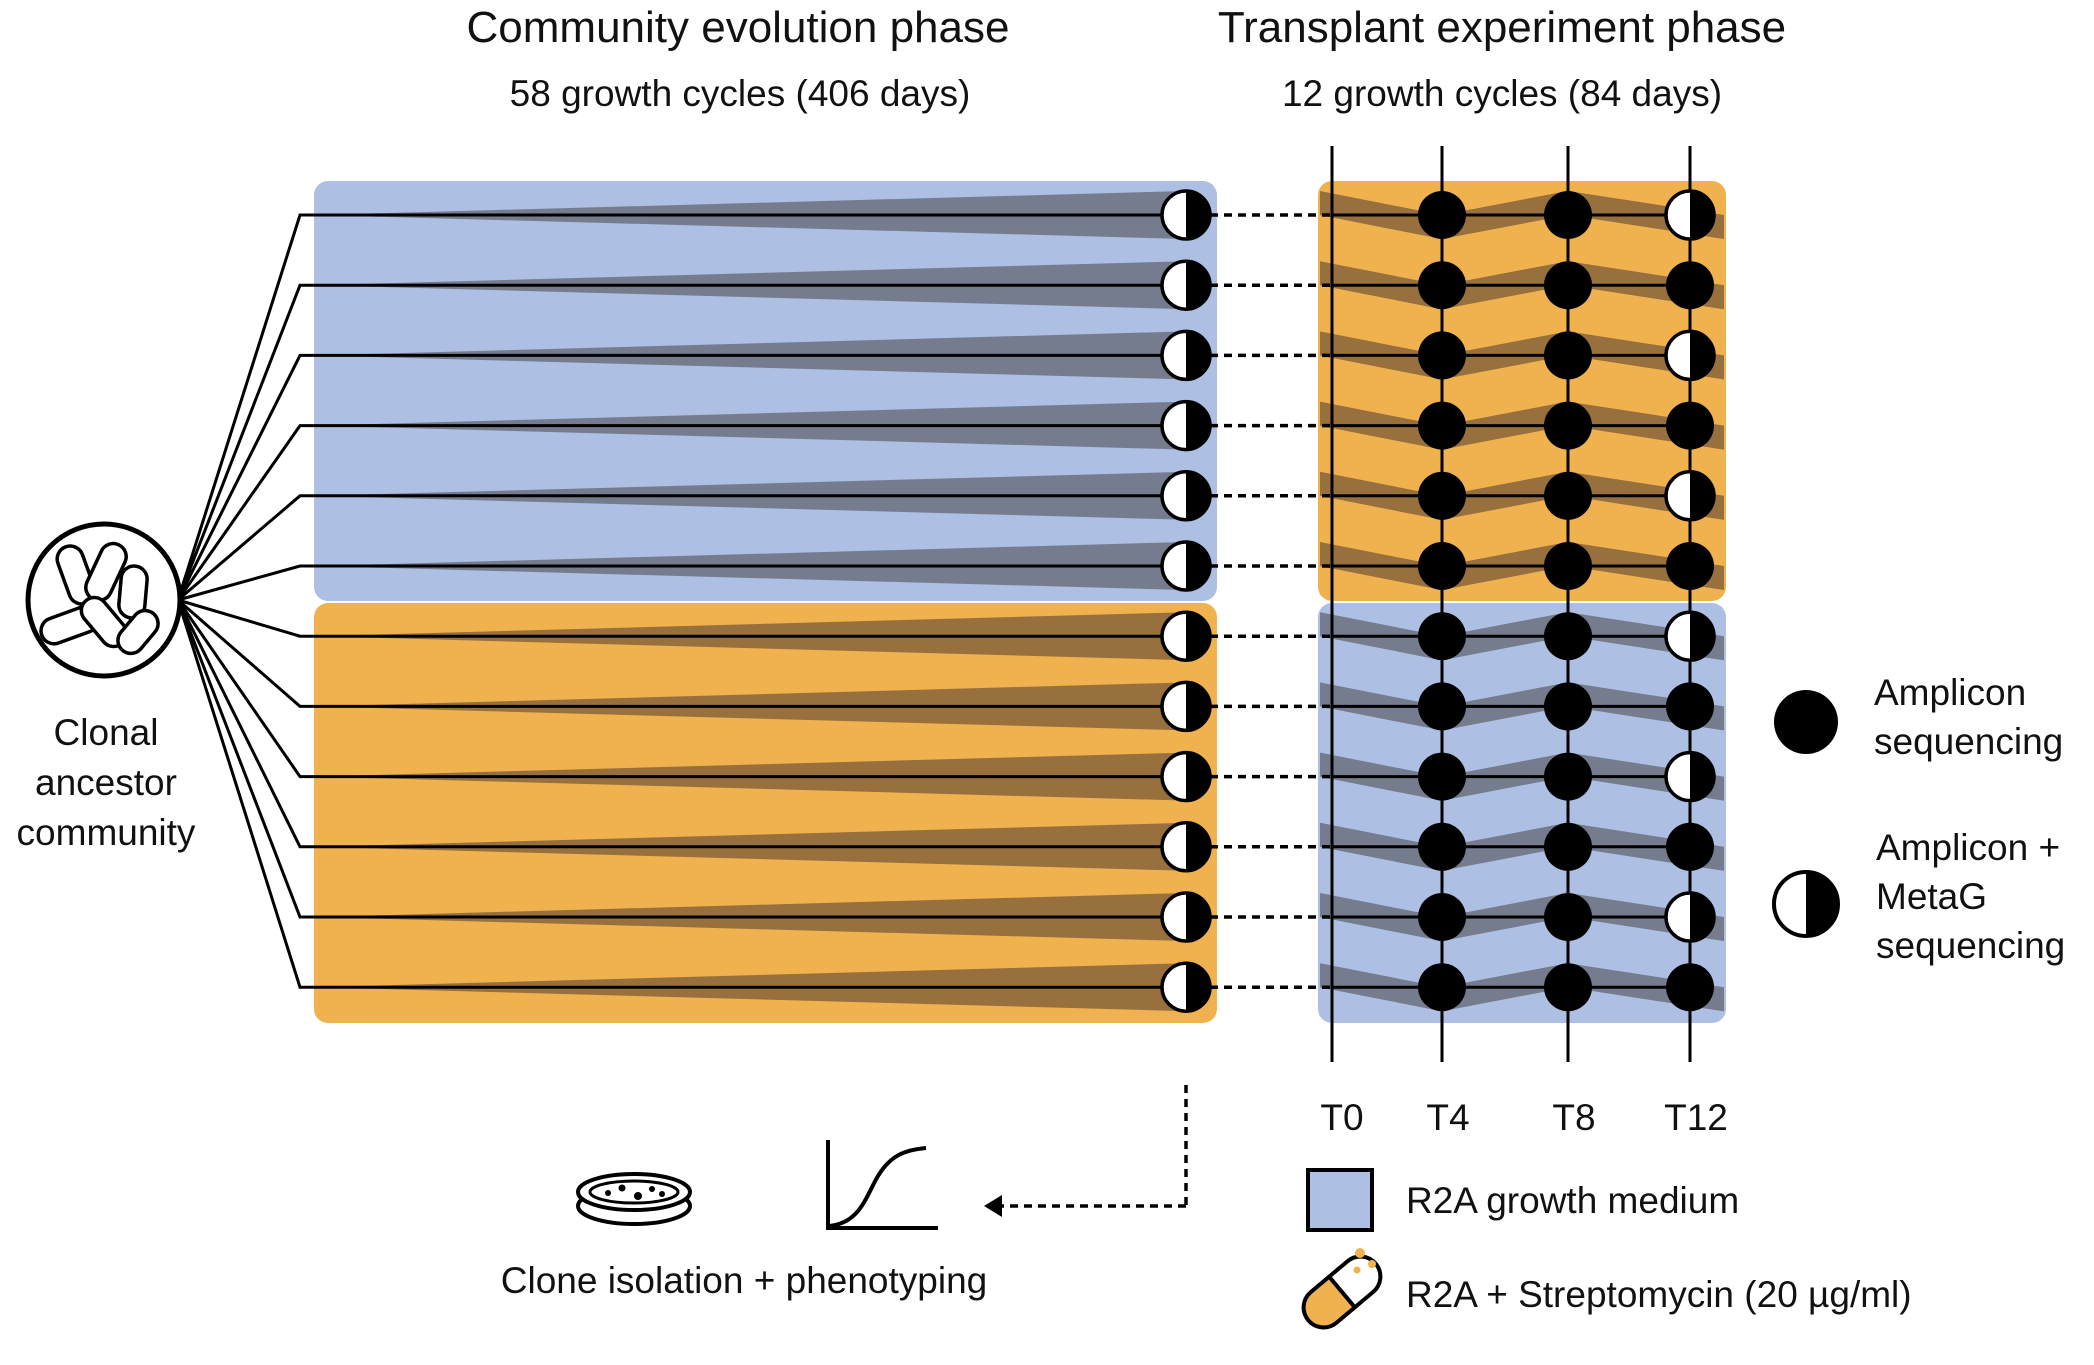  I want to click on clone-arrowhead, so click(993, 1206).